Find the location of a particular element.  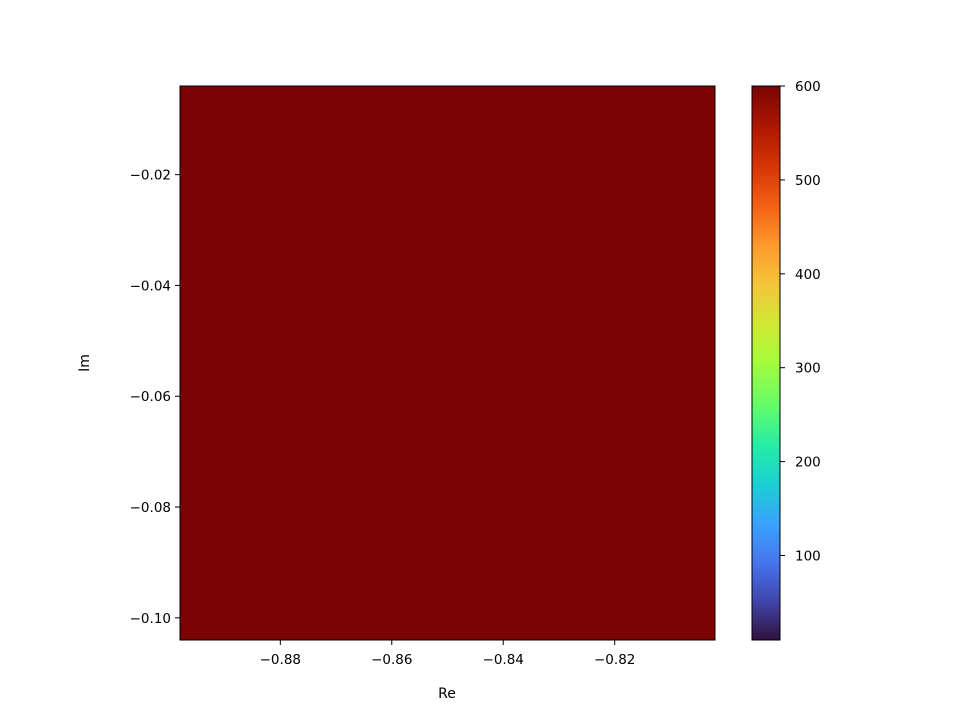

y-tick-label: −0.08 is located at coordinates (150, 508).